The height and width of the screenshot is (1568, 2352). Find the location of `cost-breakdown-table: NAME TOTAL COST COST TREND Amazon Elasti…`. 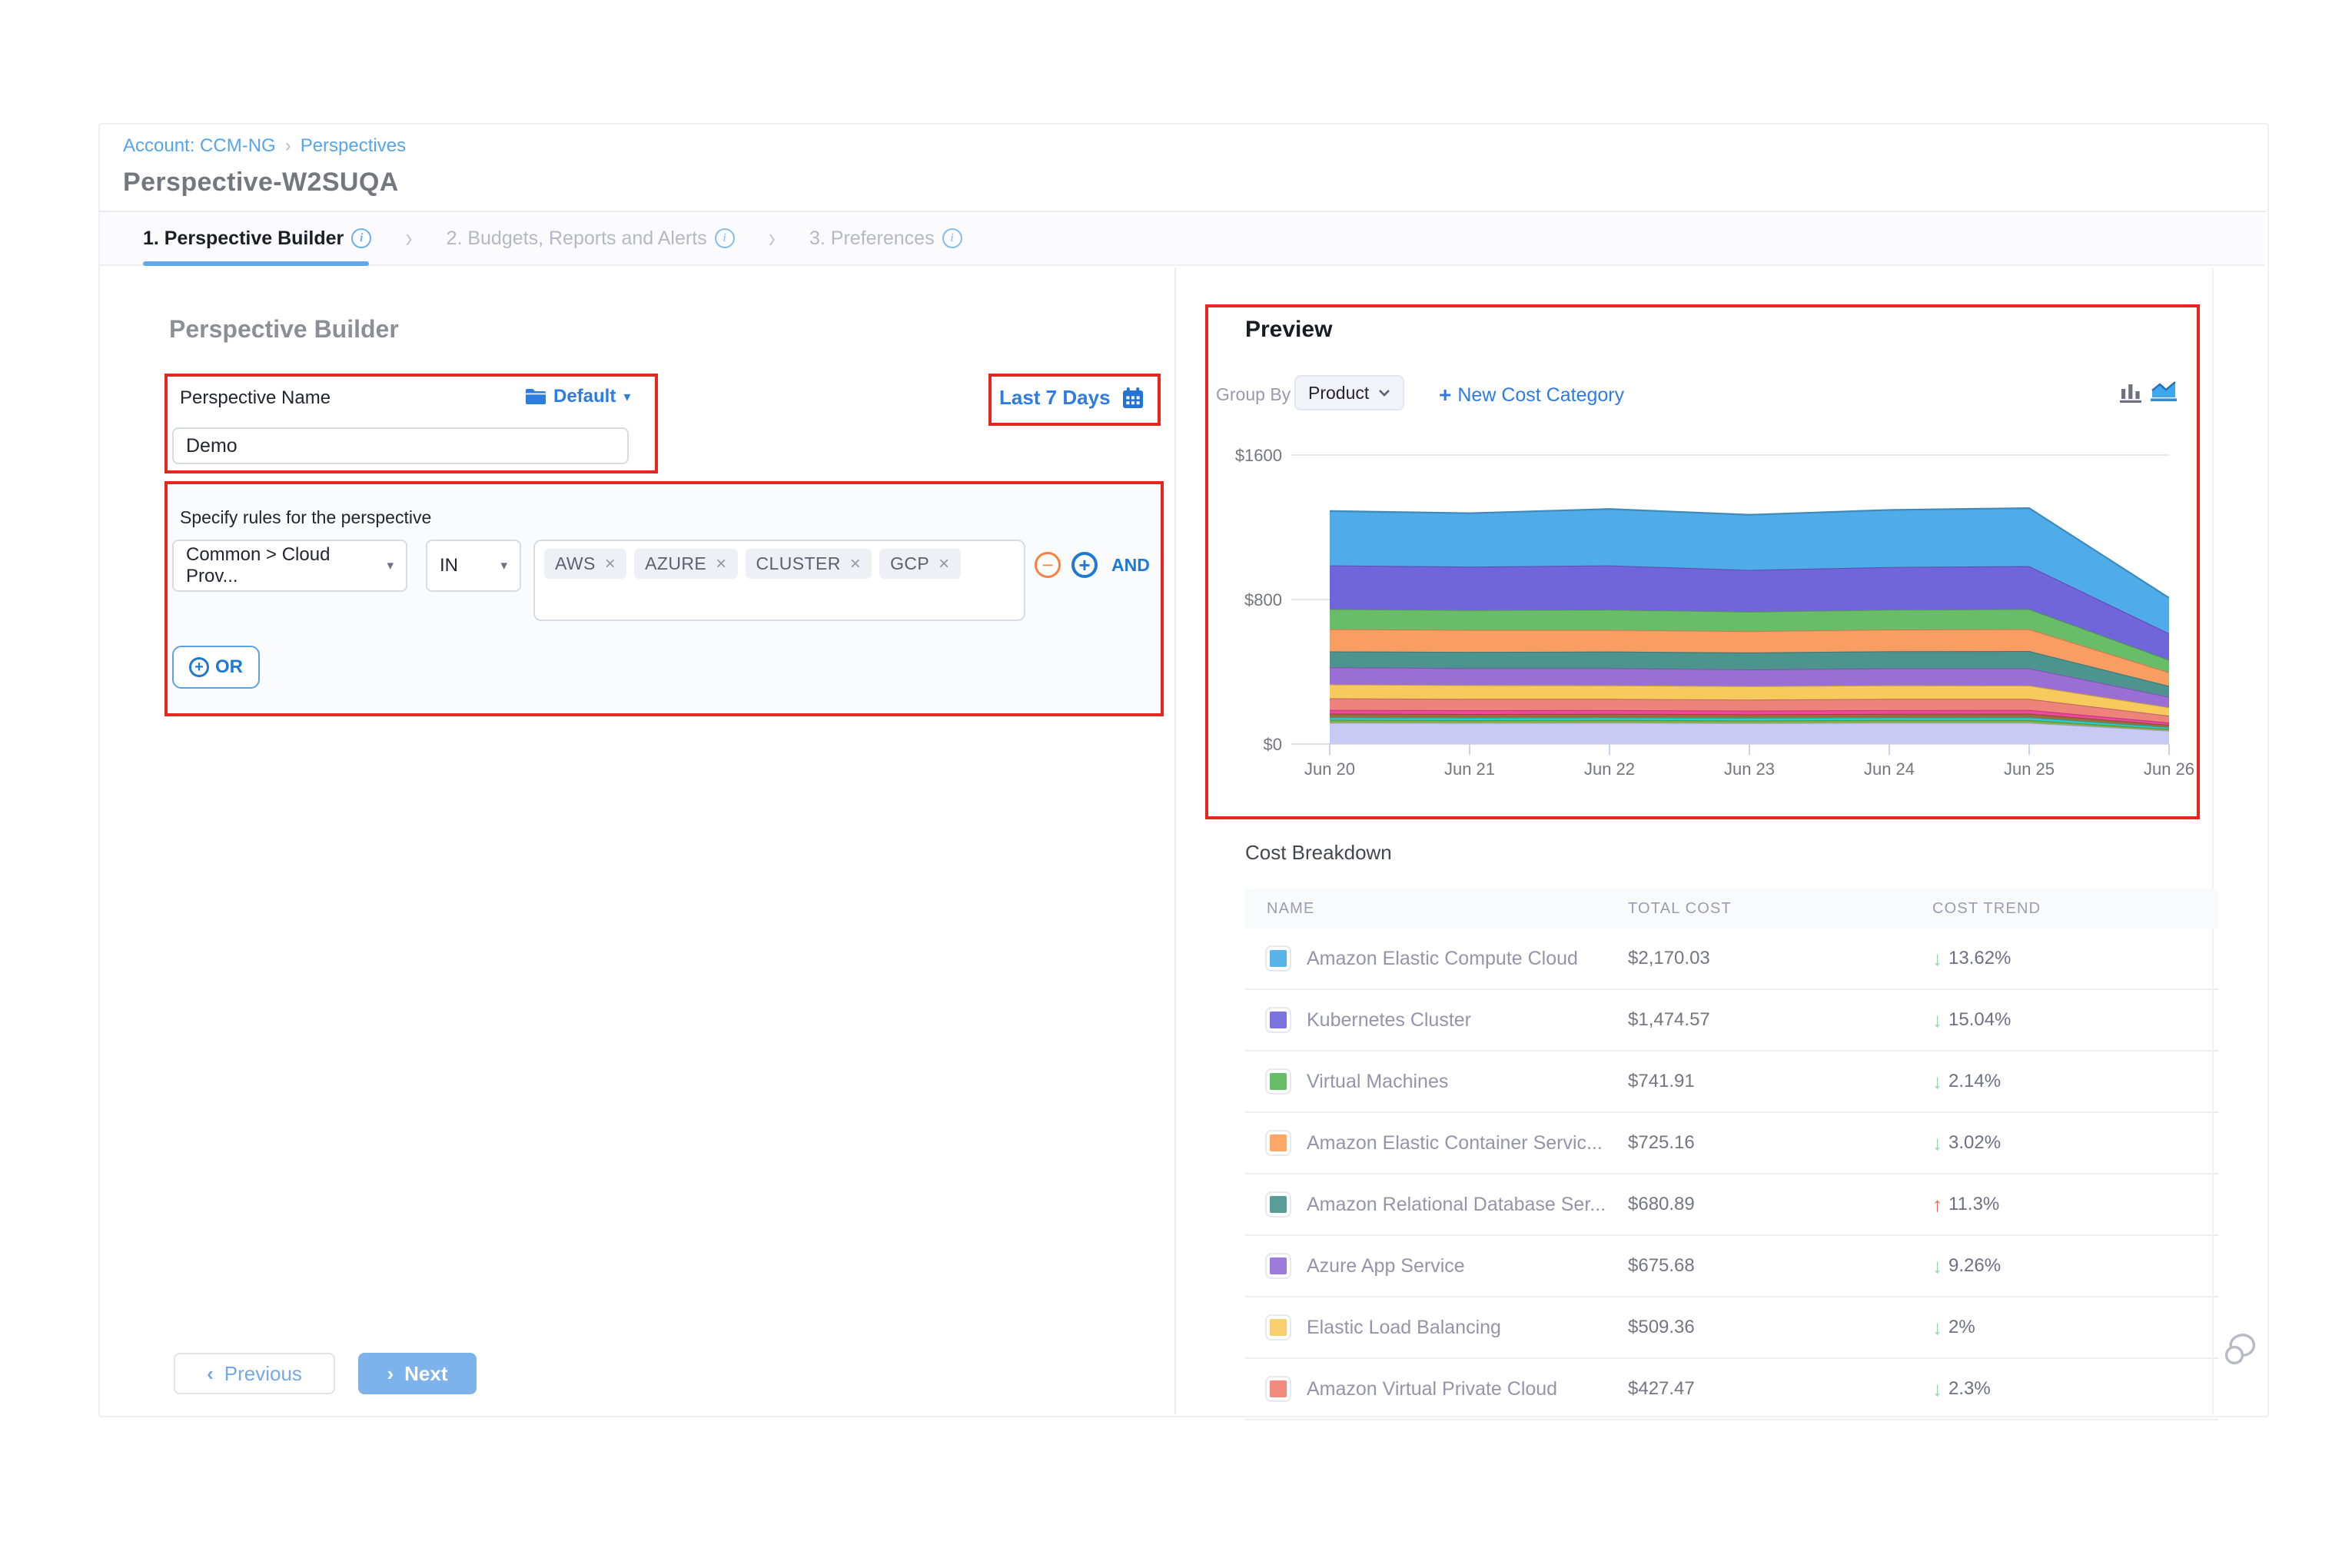

cost-breakdown-table: NAME TOTAL COST COST TREND Amazon Elasti… is located at coordinates (1732, 1154).